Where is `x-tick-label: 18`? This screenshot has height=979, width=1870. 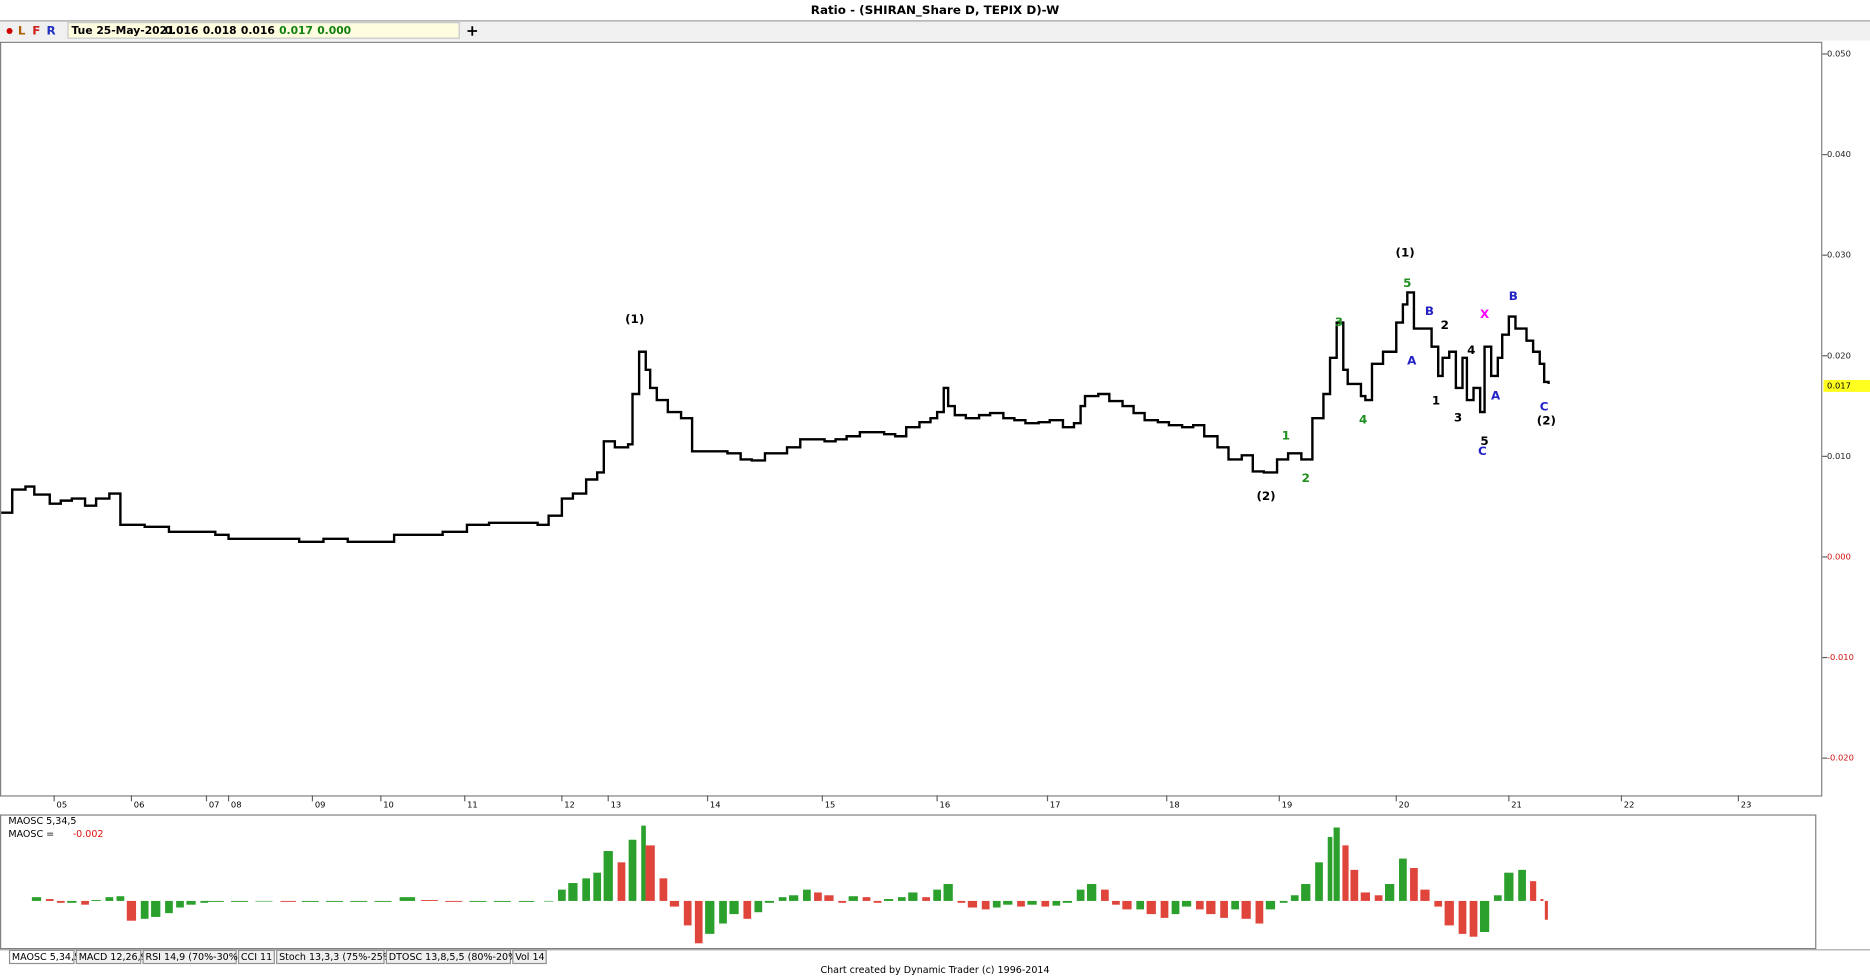 x-tick-label: 18 is located at coordinates (1174, 804).